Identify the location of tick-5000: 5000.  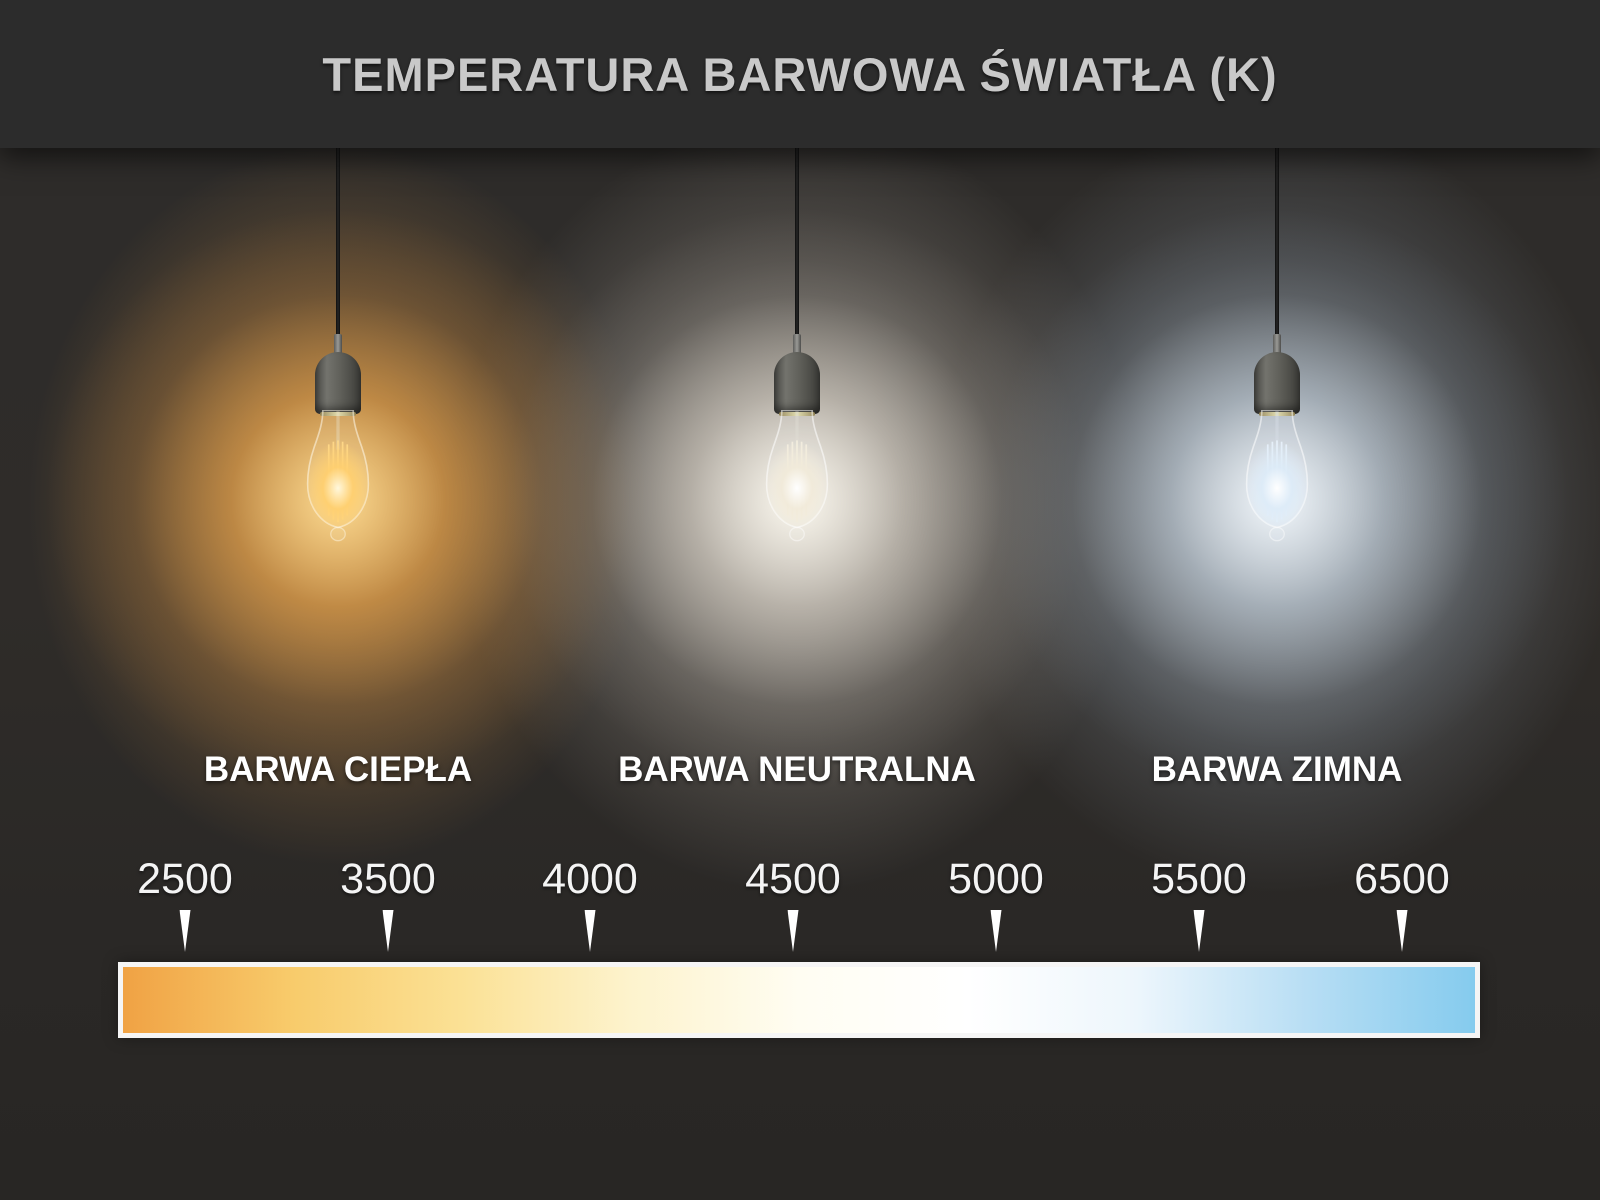
(996, 903).